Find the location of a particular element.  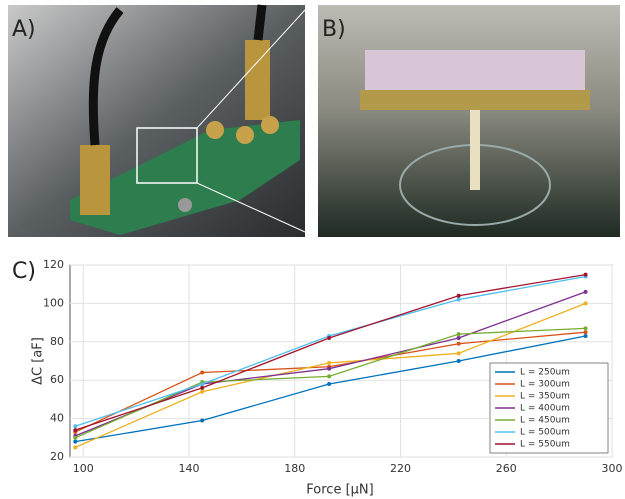

y-tick-label: 20 is located at coordinates (57, 456).